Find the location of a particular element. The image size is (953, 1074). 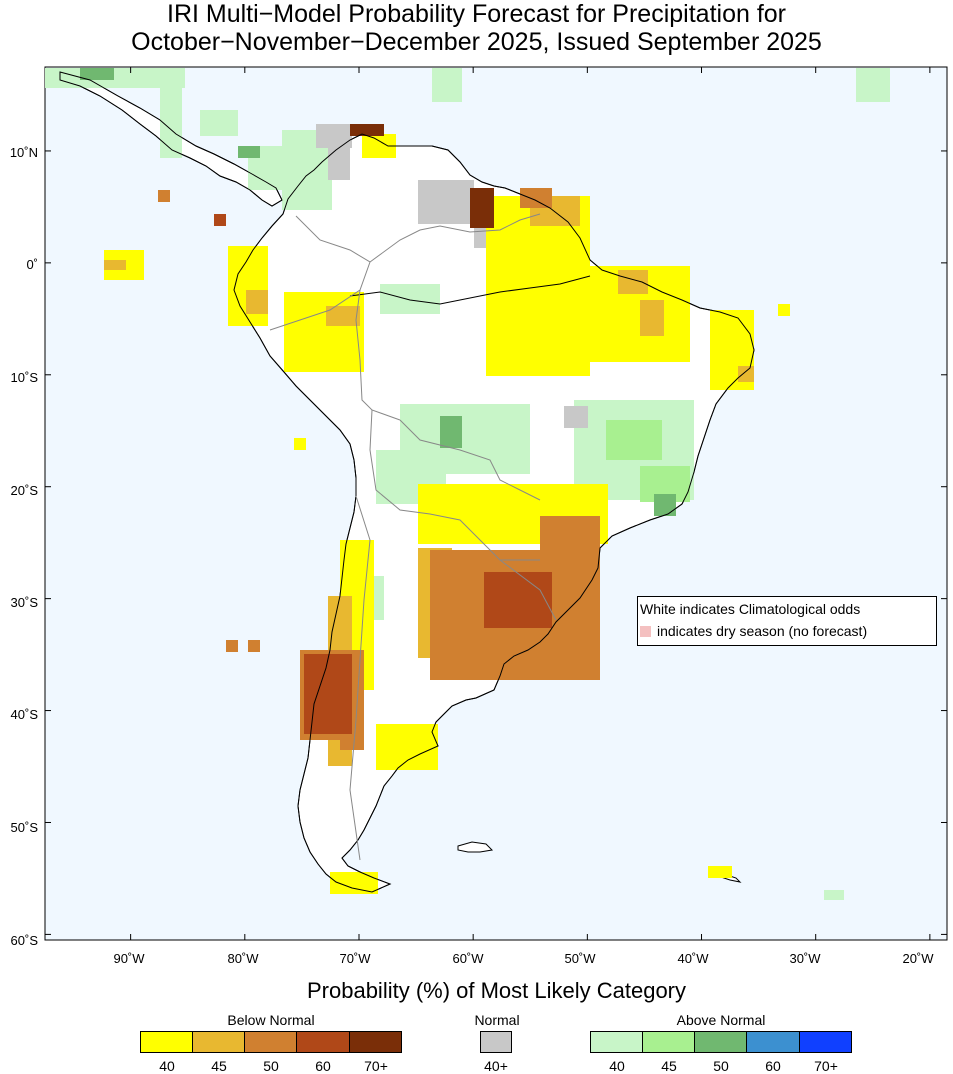

lon-label-40w: 40˚W is located at coordinates (693, 958).